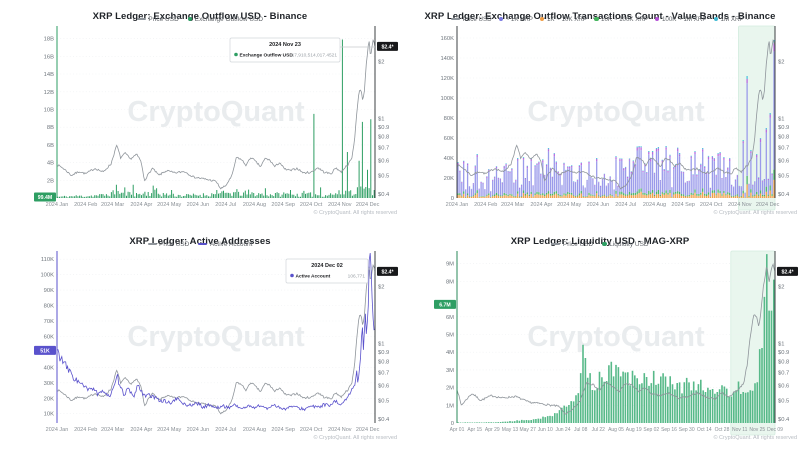 This screenshot has width=800, height=450. I want to click on svg-text: $0.7, so click(783, 374).